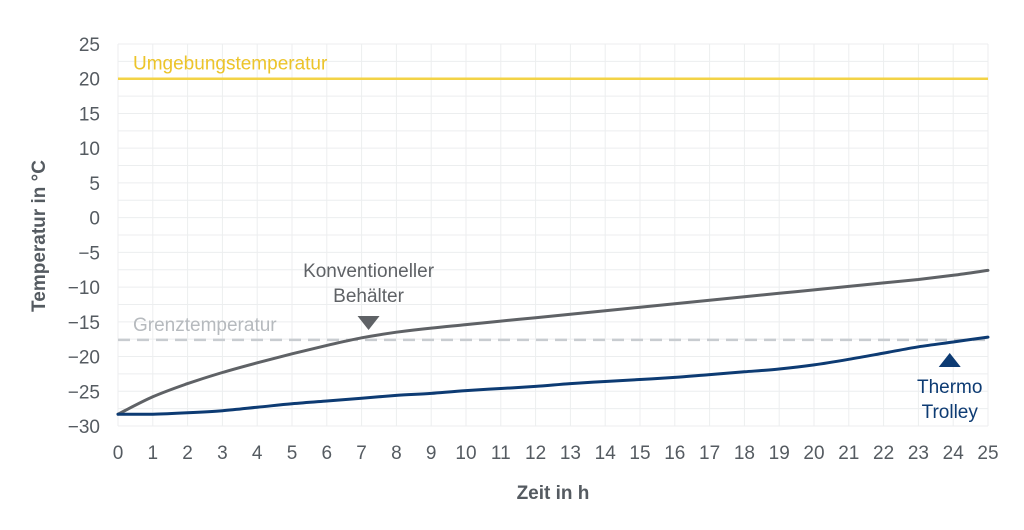  What do you see at coordinates (118, 453) in the screenshot?
I see `x-tick-label: 0` at bounding box center [118, 453].